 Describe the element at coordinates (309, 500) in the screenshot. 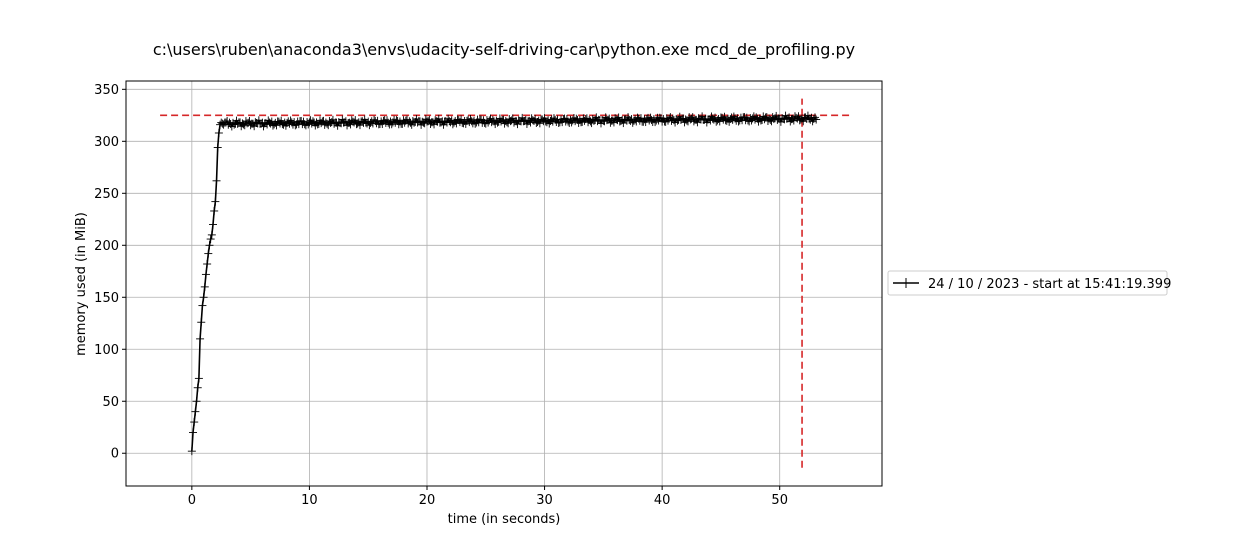

I see `x-tick-label: 10` at that location.